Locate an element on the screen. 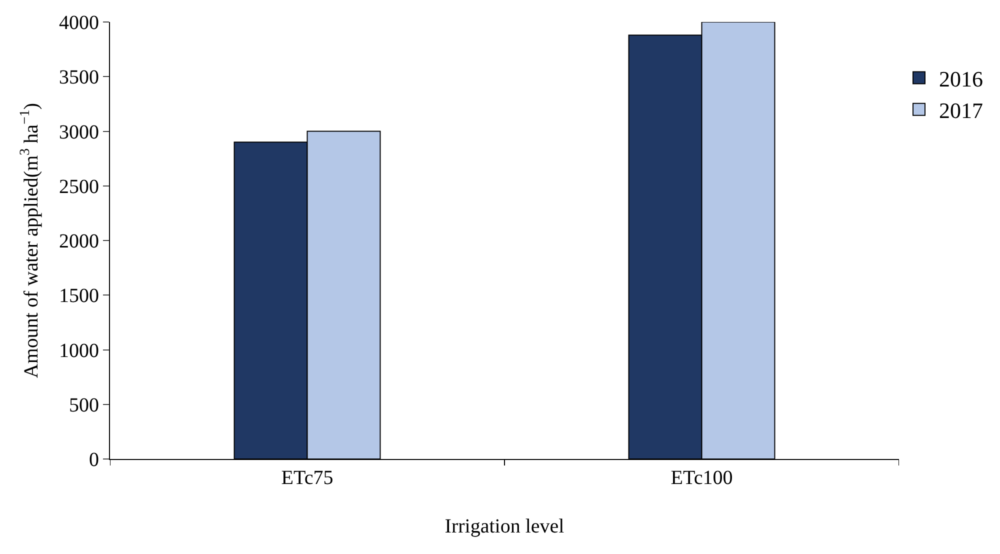 Image resolution: width=1000 pixels, height=554 pixels. y-tick-label: 4000 is located at coordinates (79, 23).